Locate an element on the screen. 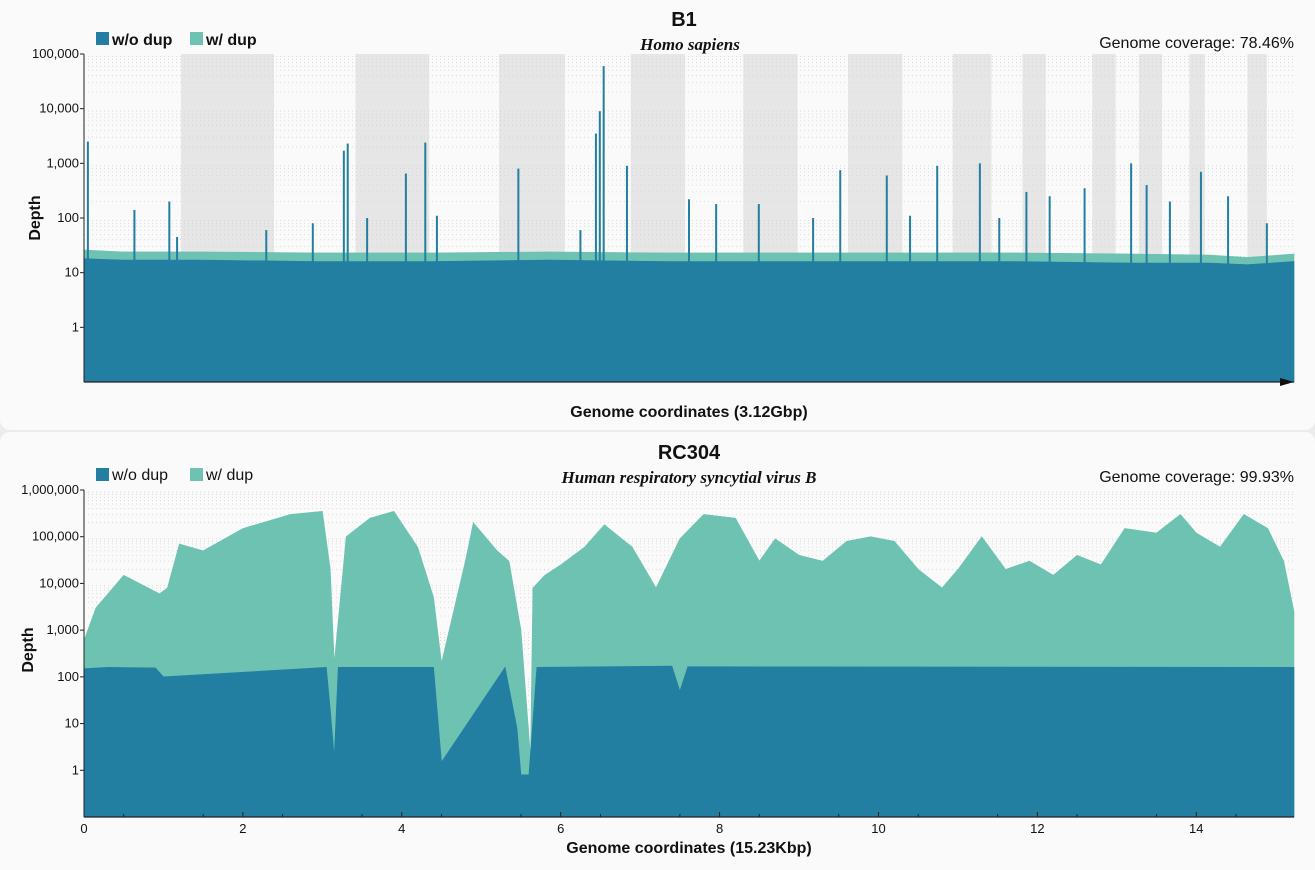  x-tick-label: 0 is located at coordinates (83, 828).